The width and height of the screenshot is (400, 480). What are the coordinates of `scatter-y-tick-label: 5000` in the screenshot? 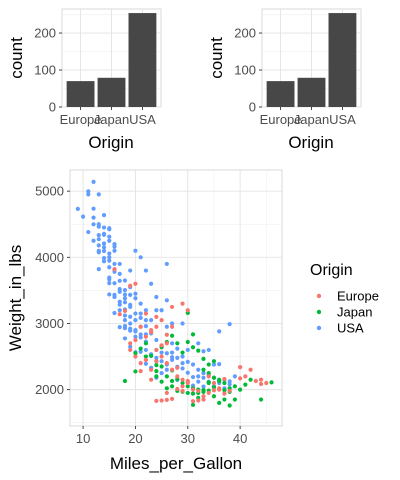 It's located at (49, 191).